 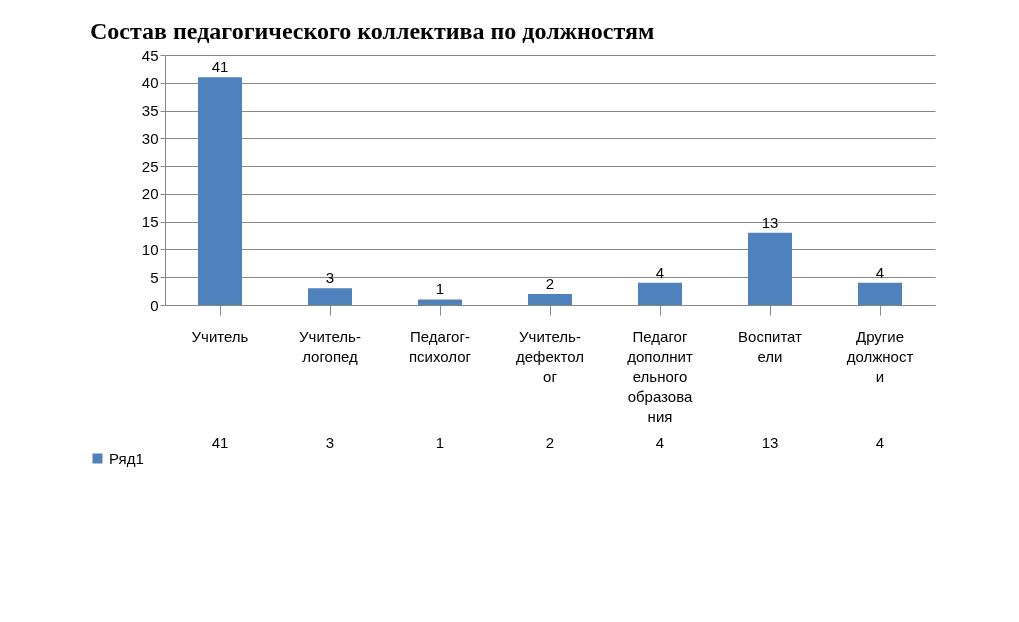 I want to click on chart-title: Состав педагогического коллектива по должностям, so click(x=372, y=31).